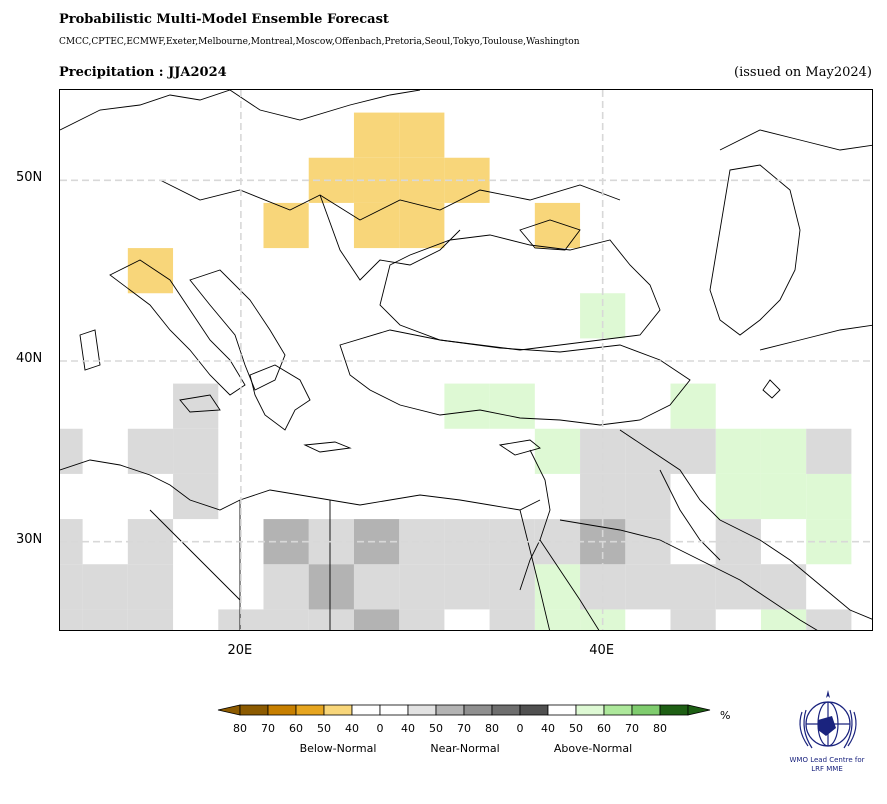 The height and width of the screenshot is (804, 887). What do you see at coordinates (296, 728) in the screenshot?
I see `colorbar-tick-label: 60` at bounding box center [296, 728].